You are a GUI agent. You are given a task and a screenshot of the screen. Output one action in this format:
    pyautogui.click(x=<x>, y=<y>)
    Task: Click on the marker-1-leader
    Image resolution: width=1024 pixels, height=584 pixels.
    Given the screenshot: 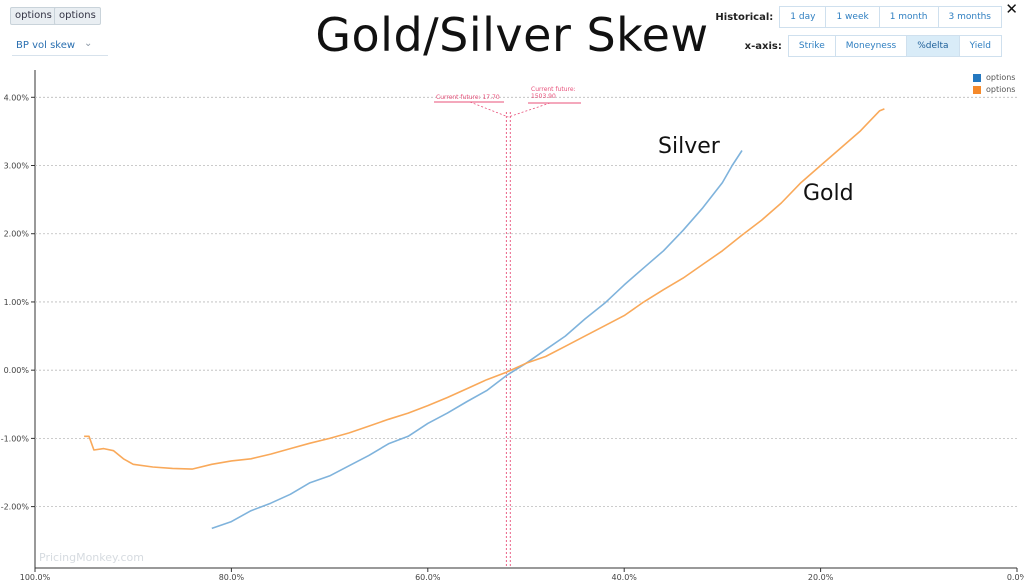 What is the action you would take?
    pyautogui.click(x=489, y=109)
    